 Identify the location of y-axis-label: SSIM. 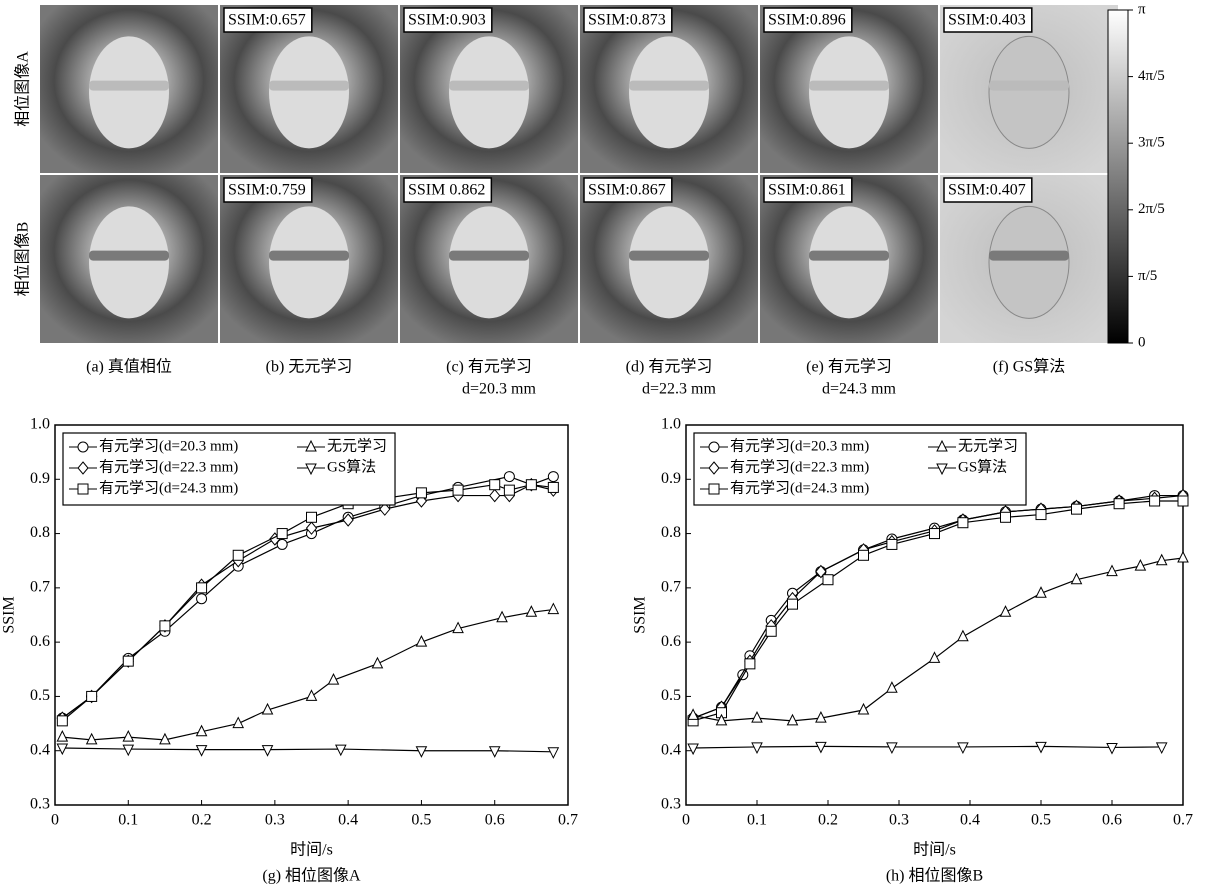
(640, 614).